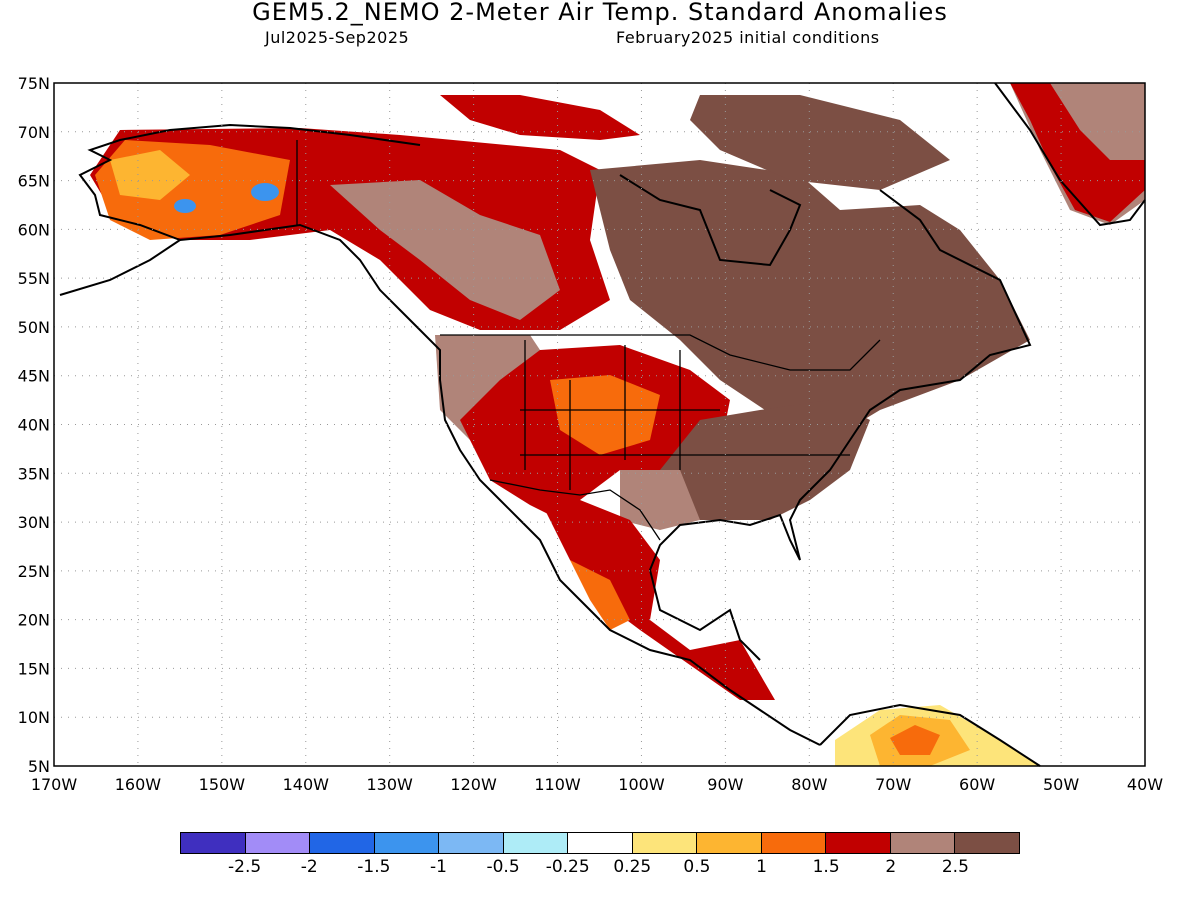 The image size is (1200, 900). I want to click on lat-label: 20N, so click(34, 620).